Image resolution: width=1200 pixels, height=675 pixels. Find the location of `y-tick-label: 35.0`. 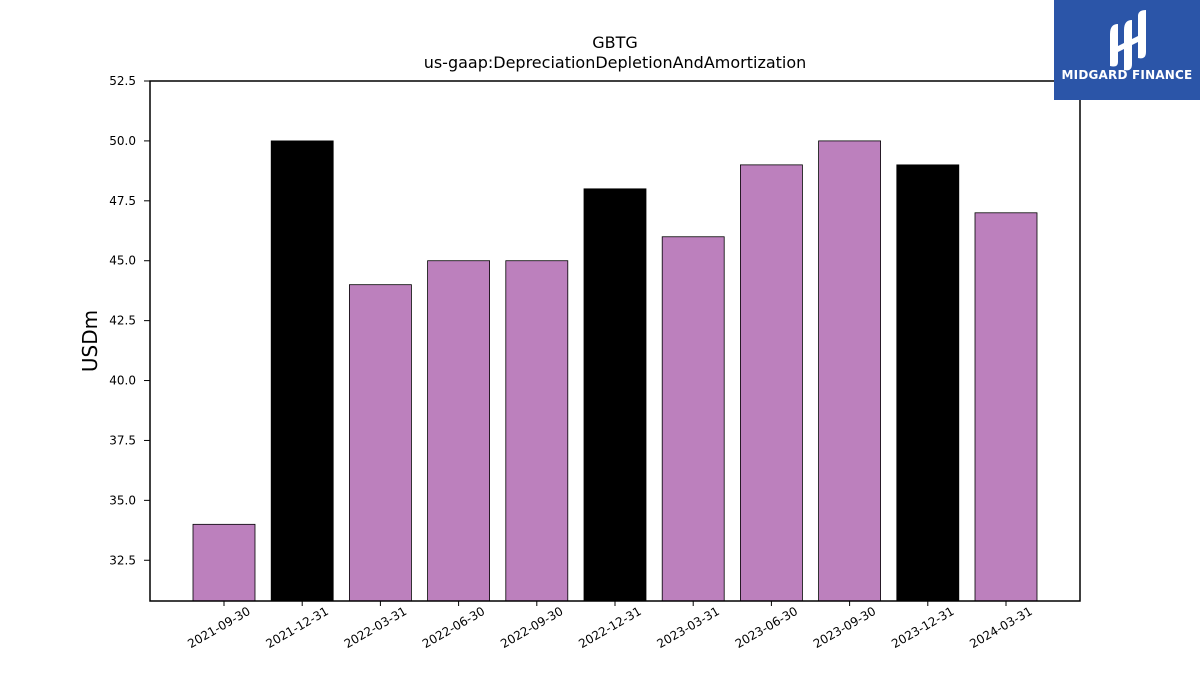

y-tick-label: 35.0 is located at coordinates (122, 500).